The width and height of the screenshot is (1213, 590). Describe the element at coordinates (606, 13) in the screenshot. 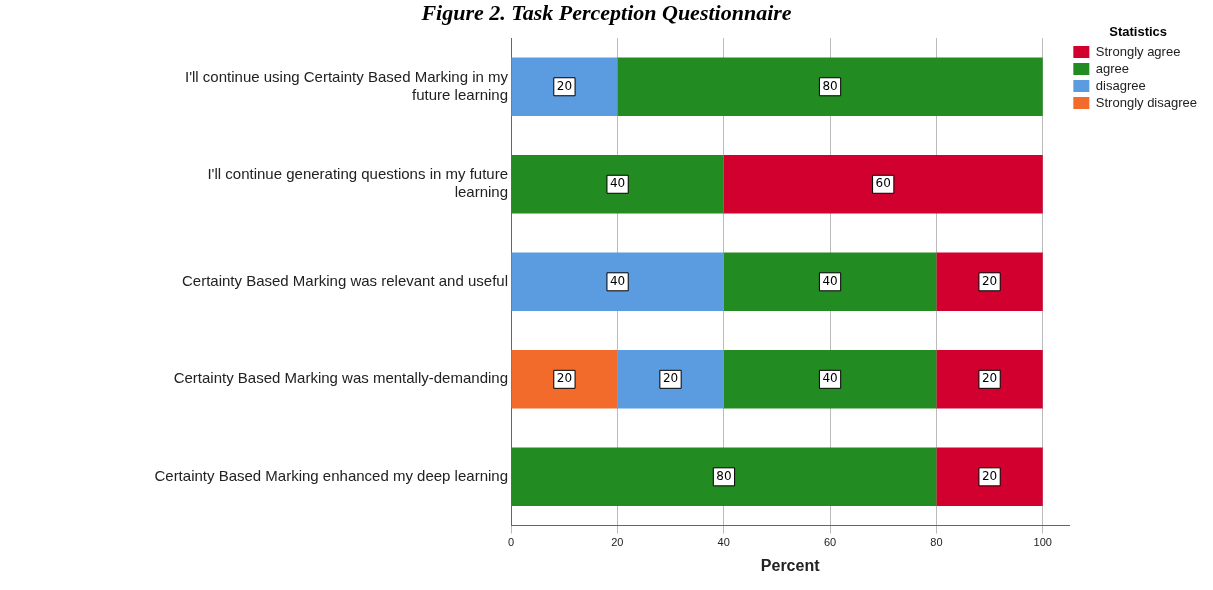

I see `chart-title: Figure 2. Task Perception Questionnaire` at that location.